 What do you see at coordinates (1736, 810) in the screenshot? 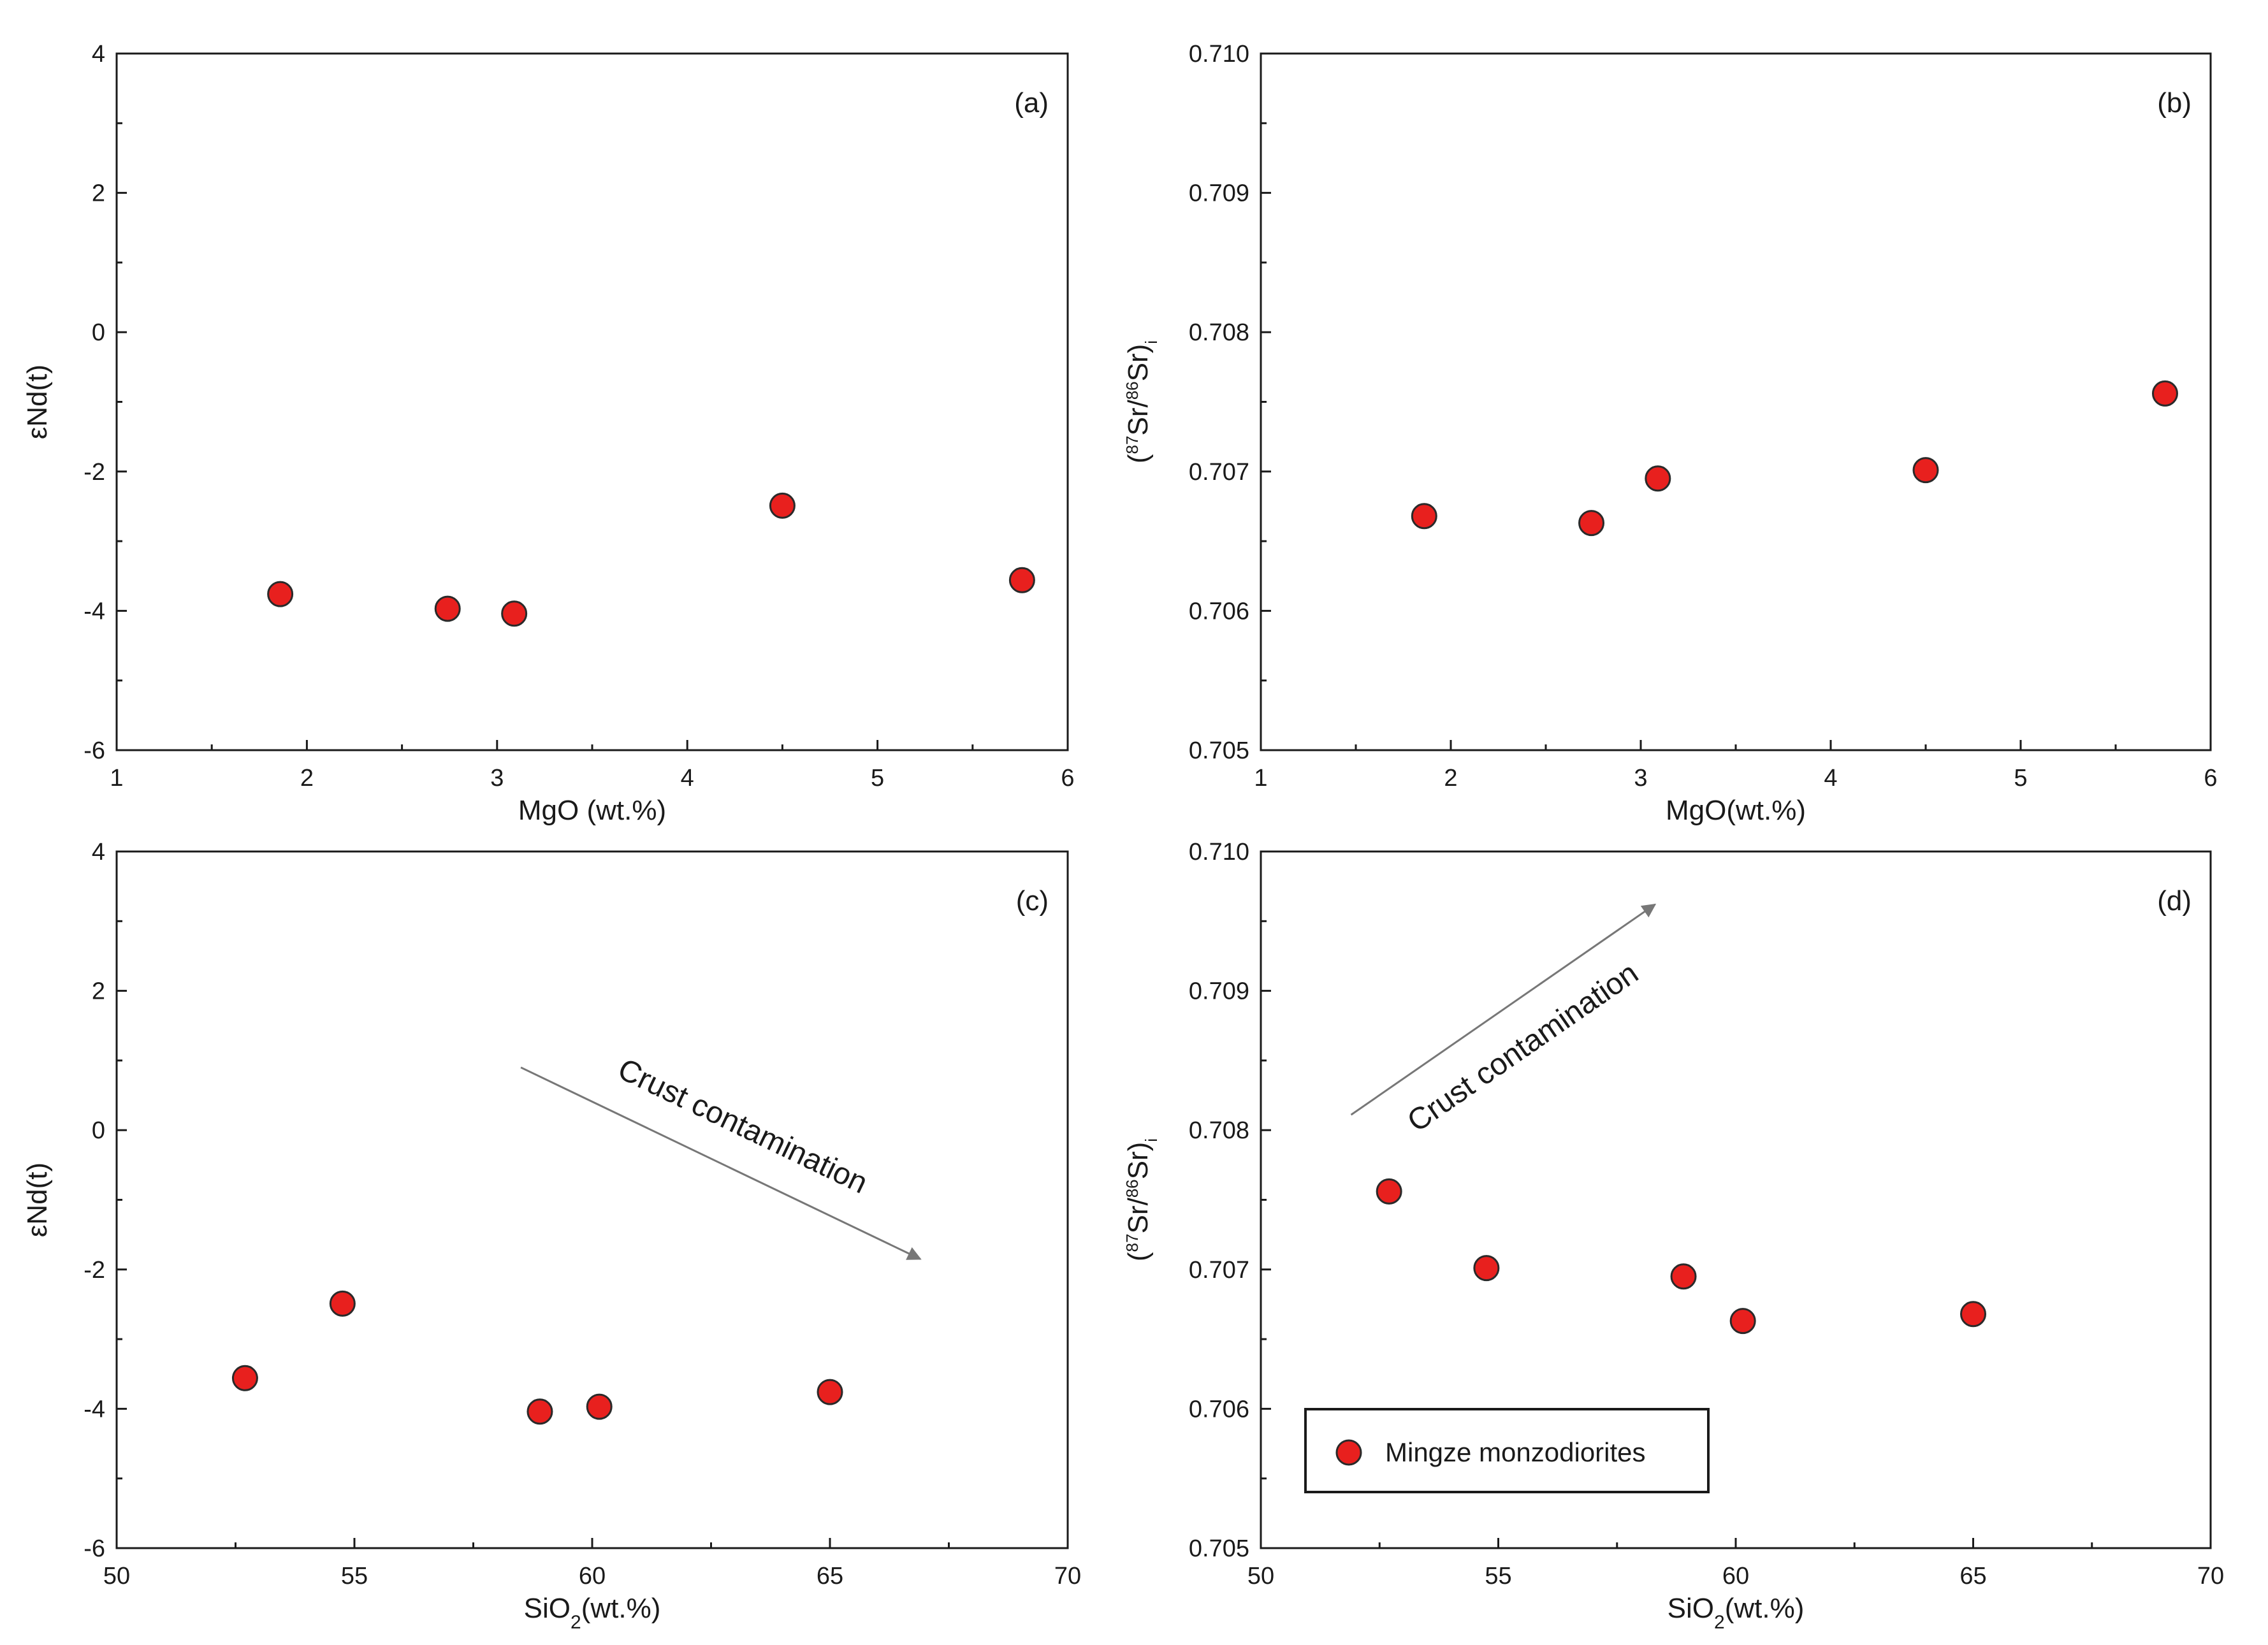
I see `x-axis-title: MgO(wt.%)` at bounding box center [1736, 810].